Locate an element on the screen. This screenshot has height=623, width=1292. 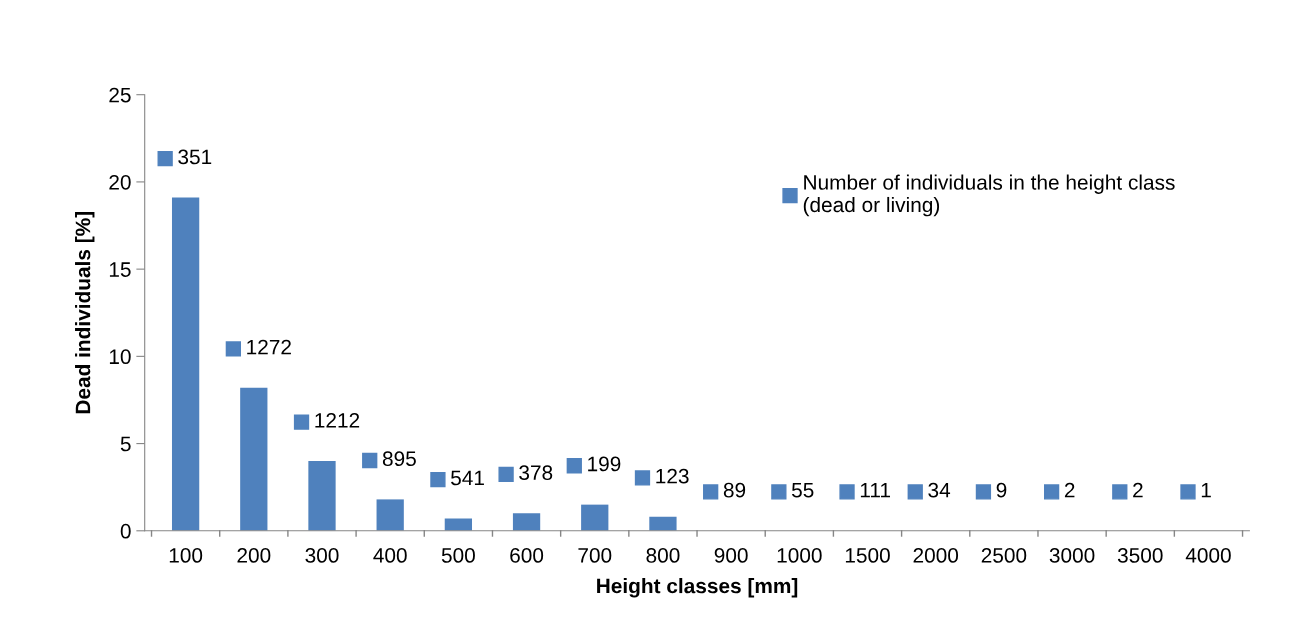
x-tick-label: 100 is located at coordinates (186, 555).